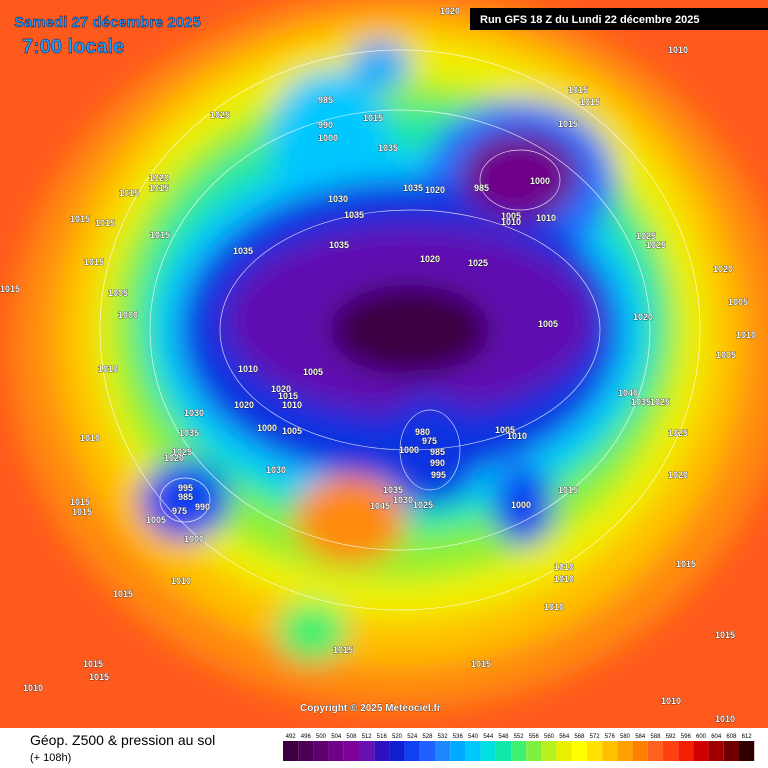 This screenshot has width=768, height=768. I want to click on isobar-label: 990, so click(437, 463).